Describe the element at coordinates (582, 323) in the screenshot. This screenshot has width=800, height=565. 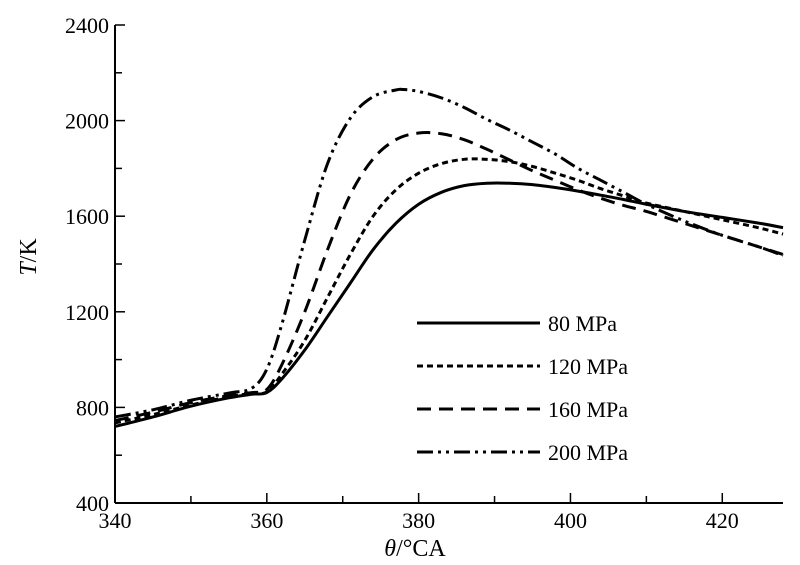
I see `legend-label-1: 80 MPa` at that location.